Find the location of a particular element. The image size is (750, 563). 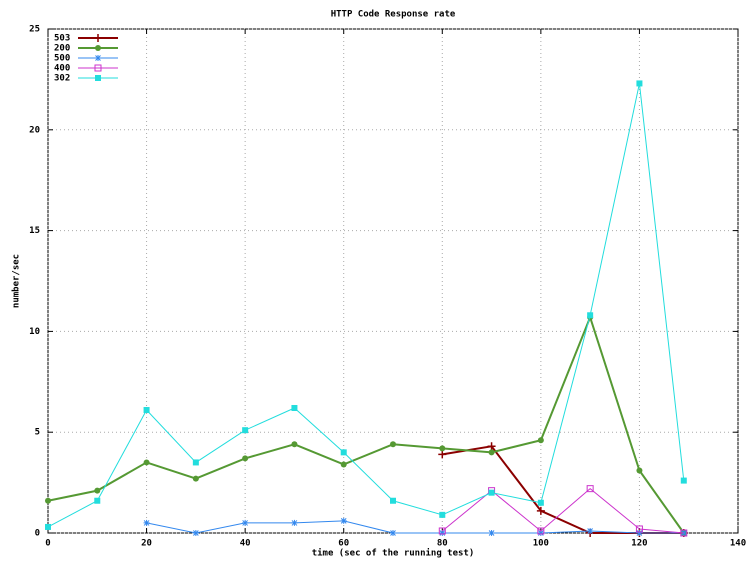

x-axis-label: time (sec of the running test) is located at coordinates (393, 553).